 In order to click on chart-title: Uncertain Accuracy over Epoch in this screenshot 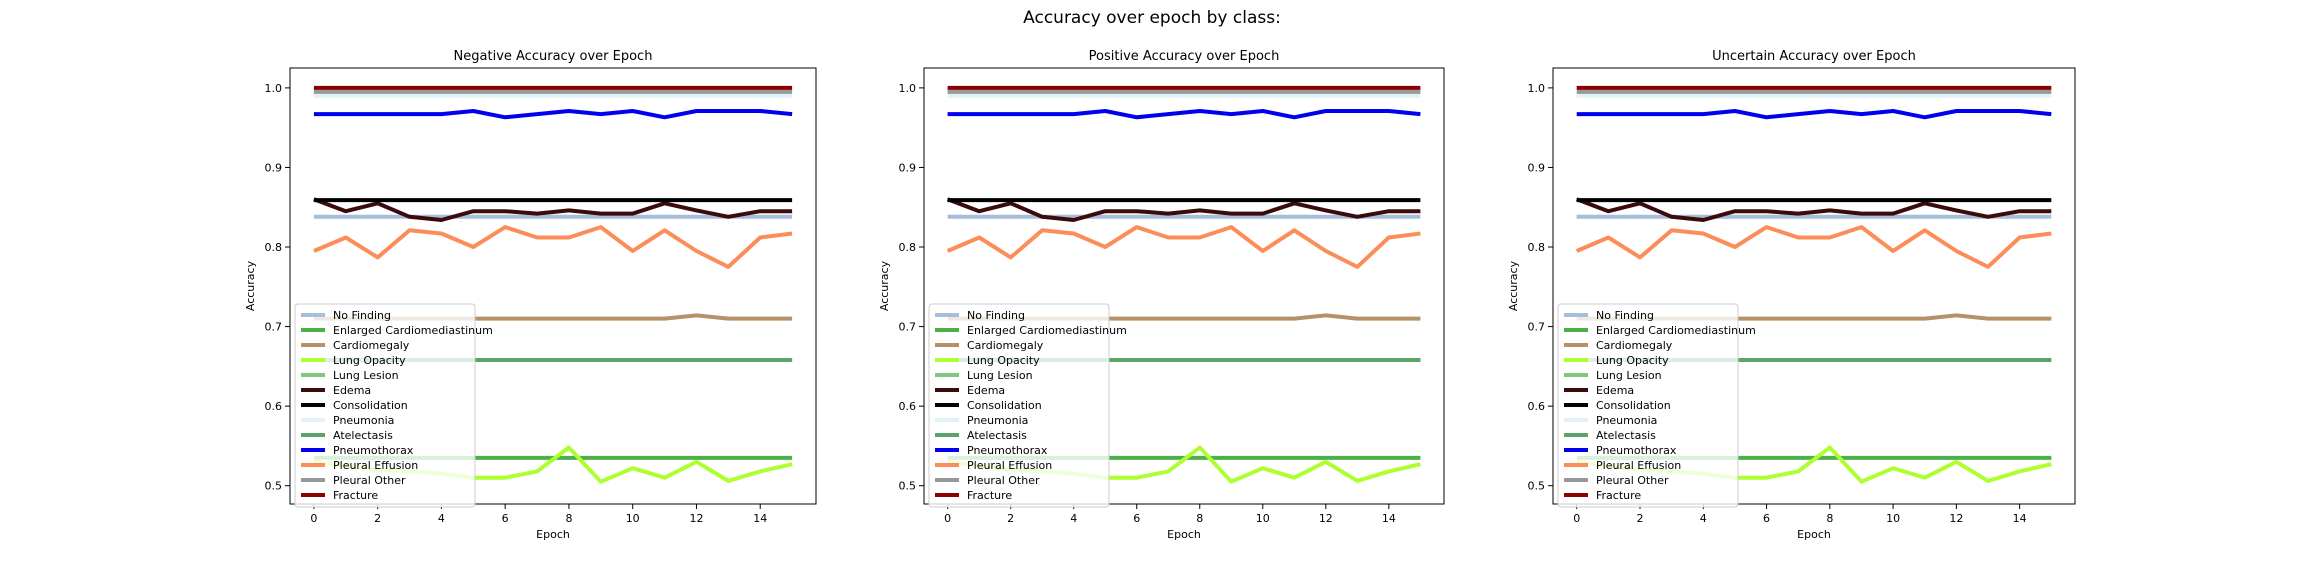, I will do `click(1814, 56)`.